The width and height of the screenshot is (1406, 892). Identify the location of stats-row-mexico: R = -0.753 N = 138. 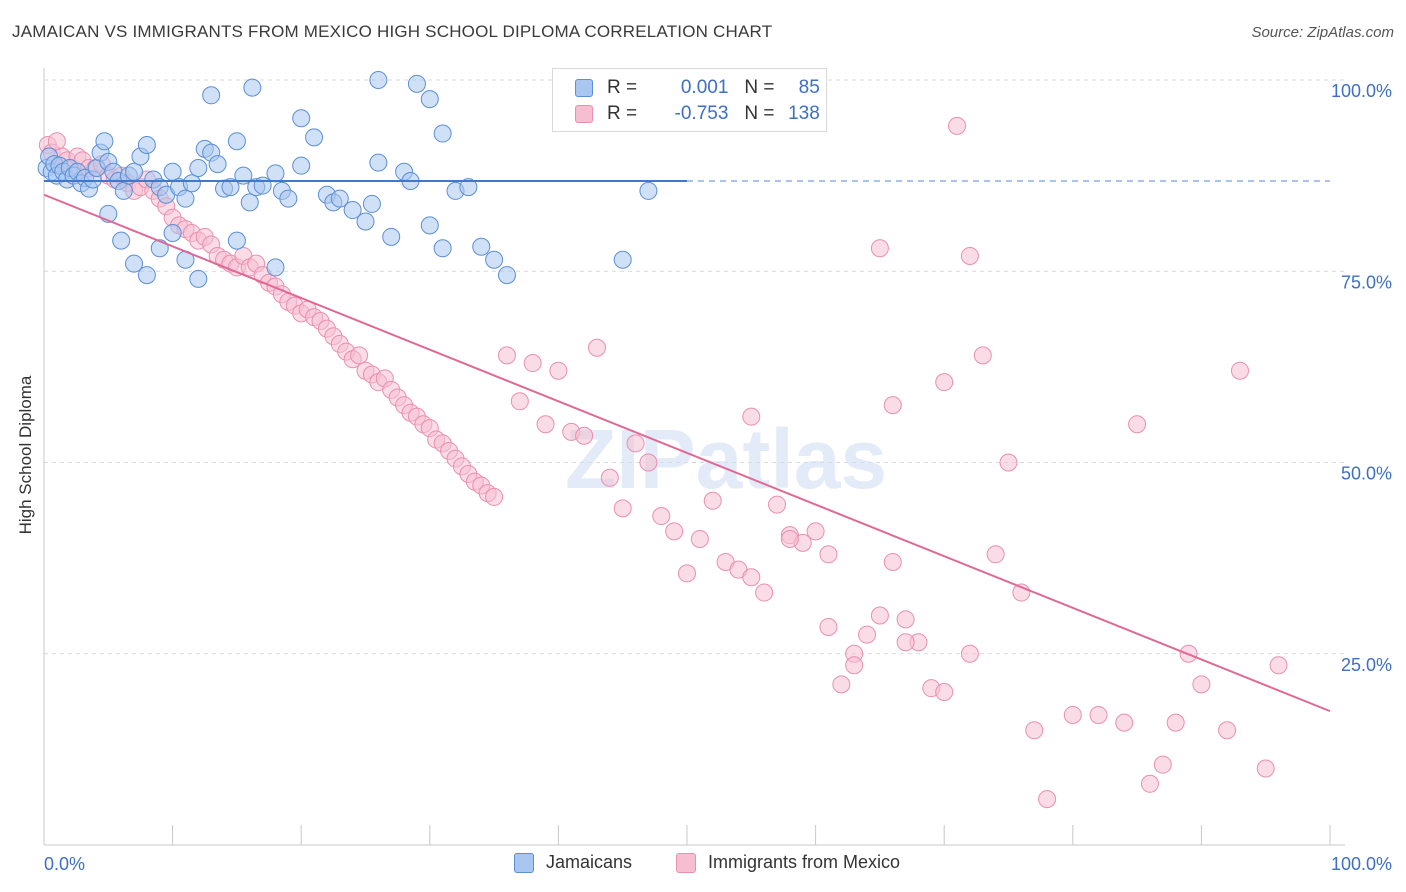
(697, 114).